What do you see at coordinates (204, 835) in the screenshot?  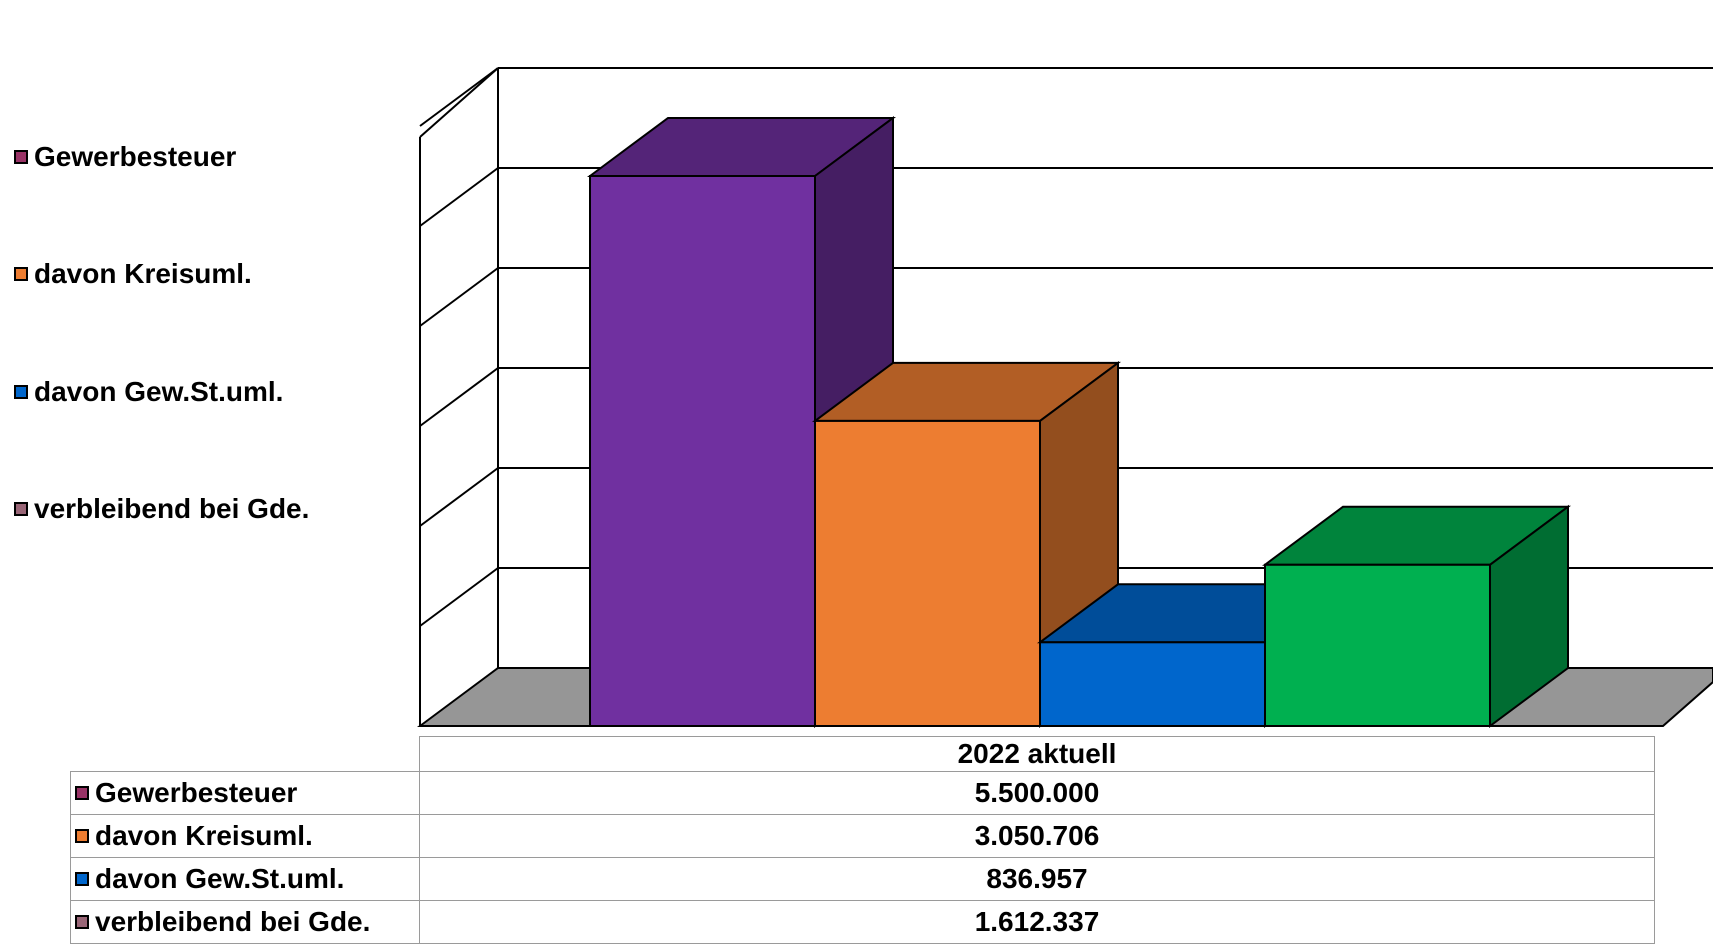 I see `series-name: davon Kreisuml.` at bounding box center [204, 835].